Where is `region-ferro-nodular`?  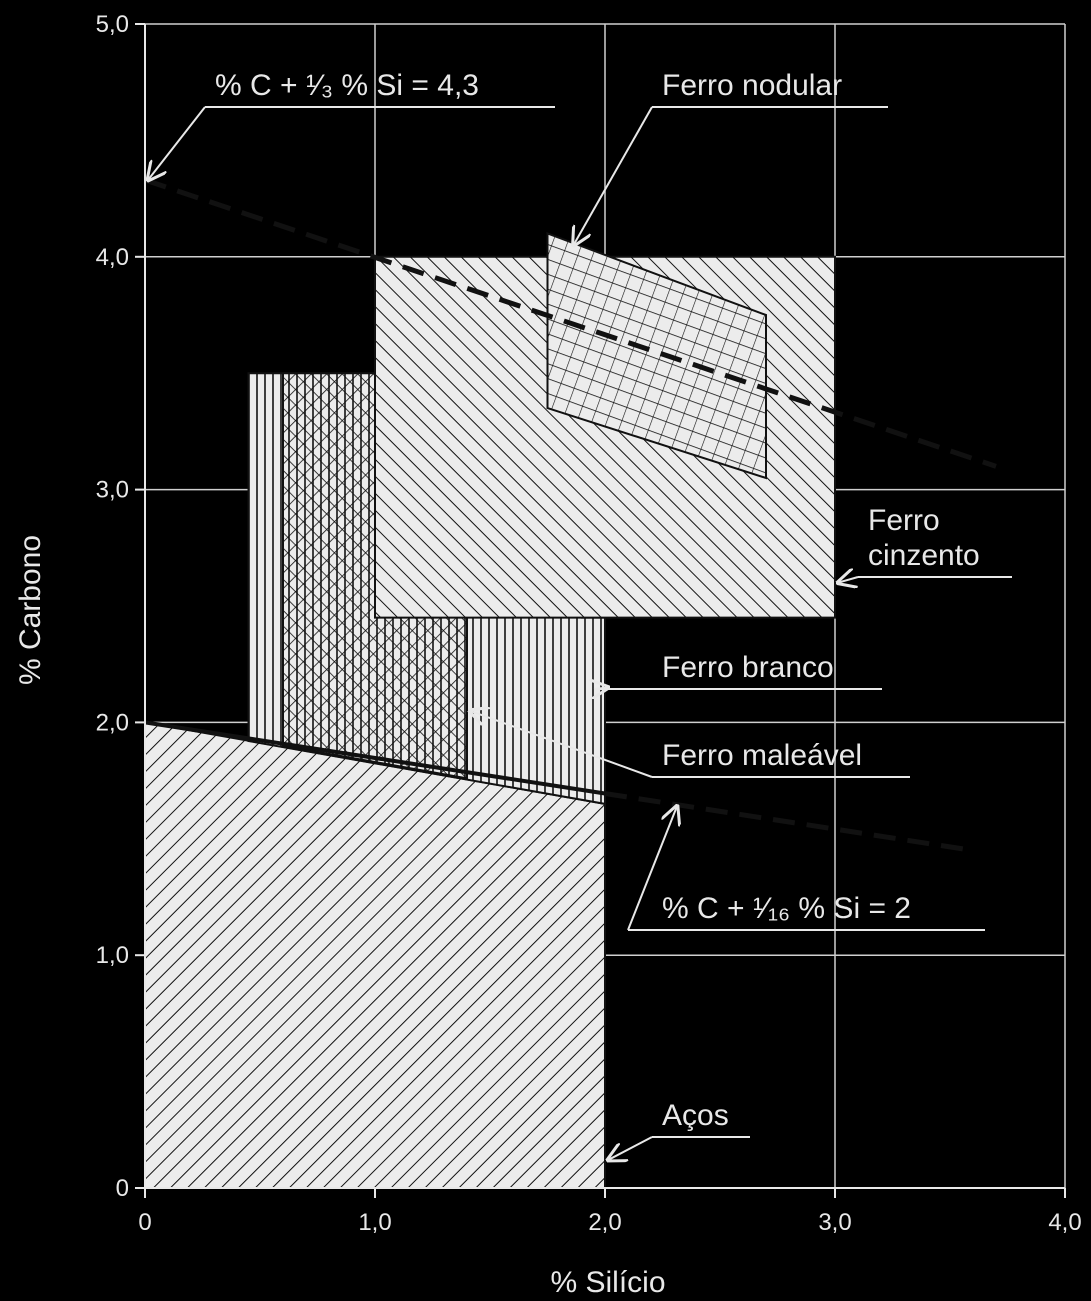
region-ferro-nodular is located at coordinates (656, 356).